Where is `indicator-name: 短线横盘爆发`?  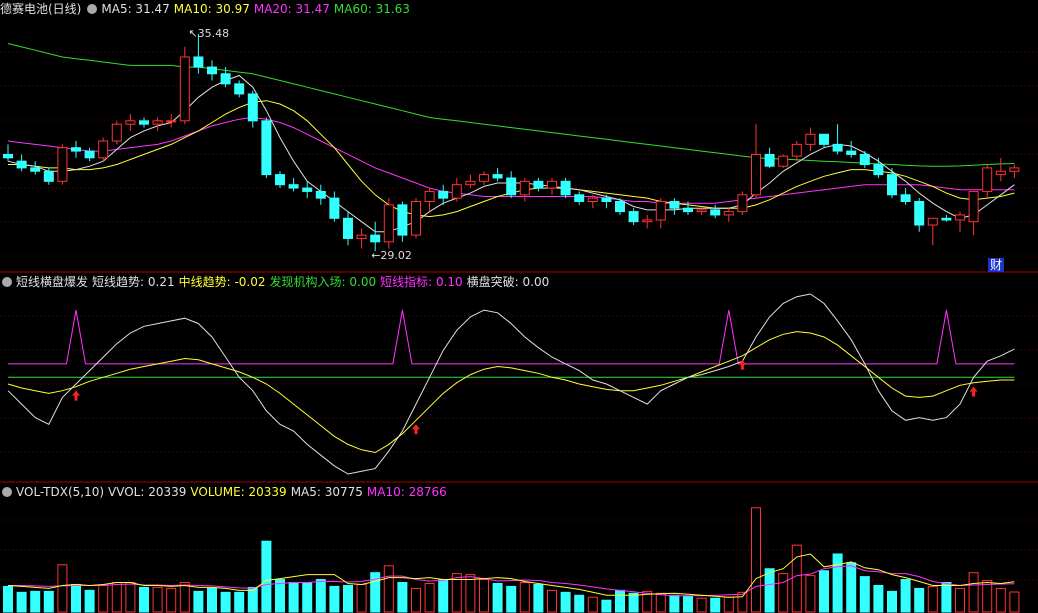
indicator-name: 短线横盘爆发 is located at coordinates (52, 282).